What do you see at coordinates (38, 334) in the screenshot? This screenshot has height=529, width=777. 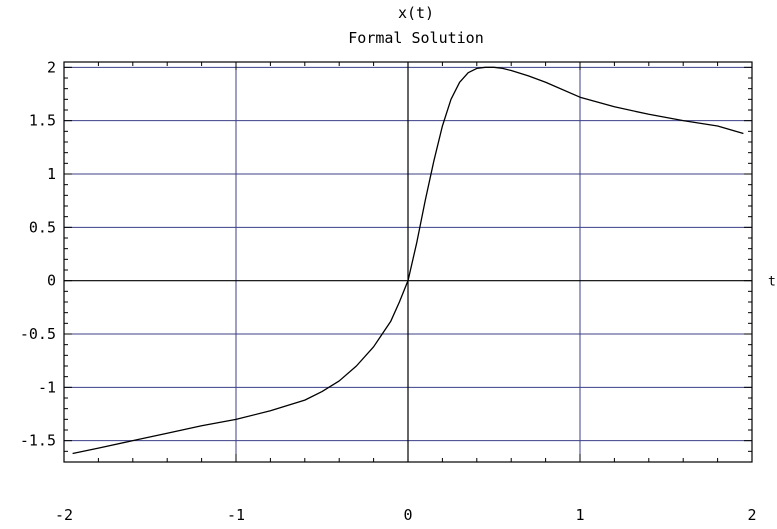 I see `y-tick-label: -0.5` at bounding box center [38, 334].